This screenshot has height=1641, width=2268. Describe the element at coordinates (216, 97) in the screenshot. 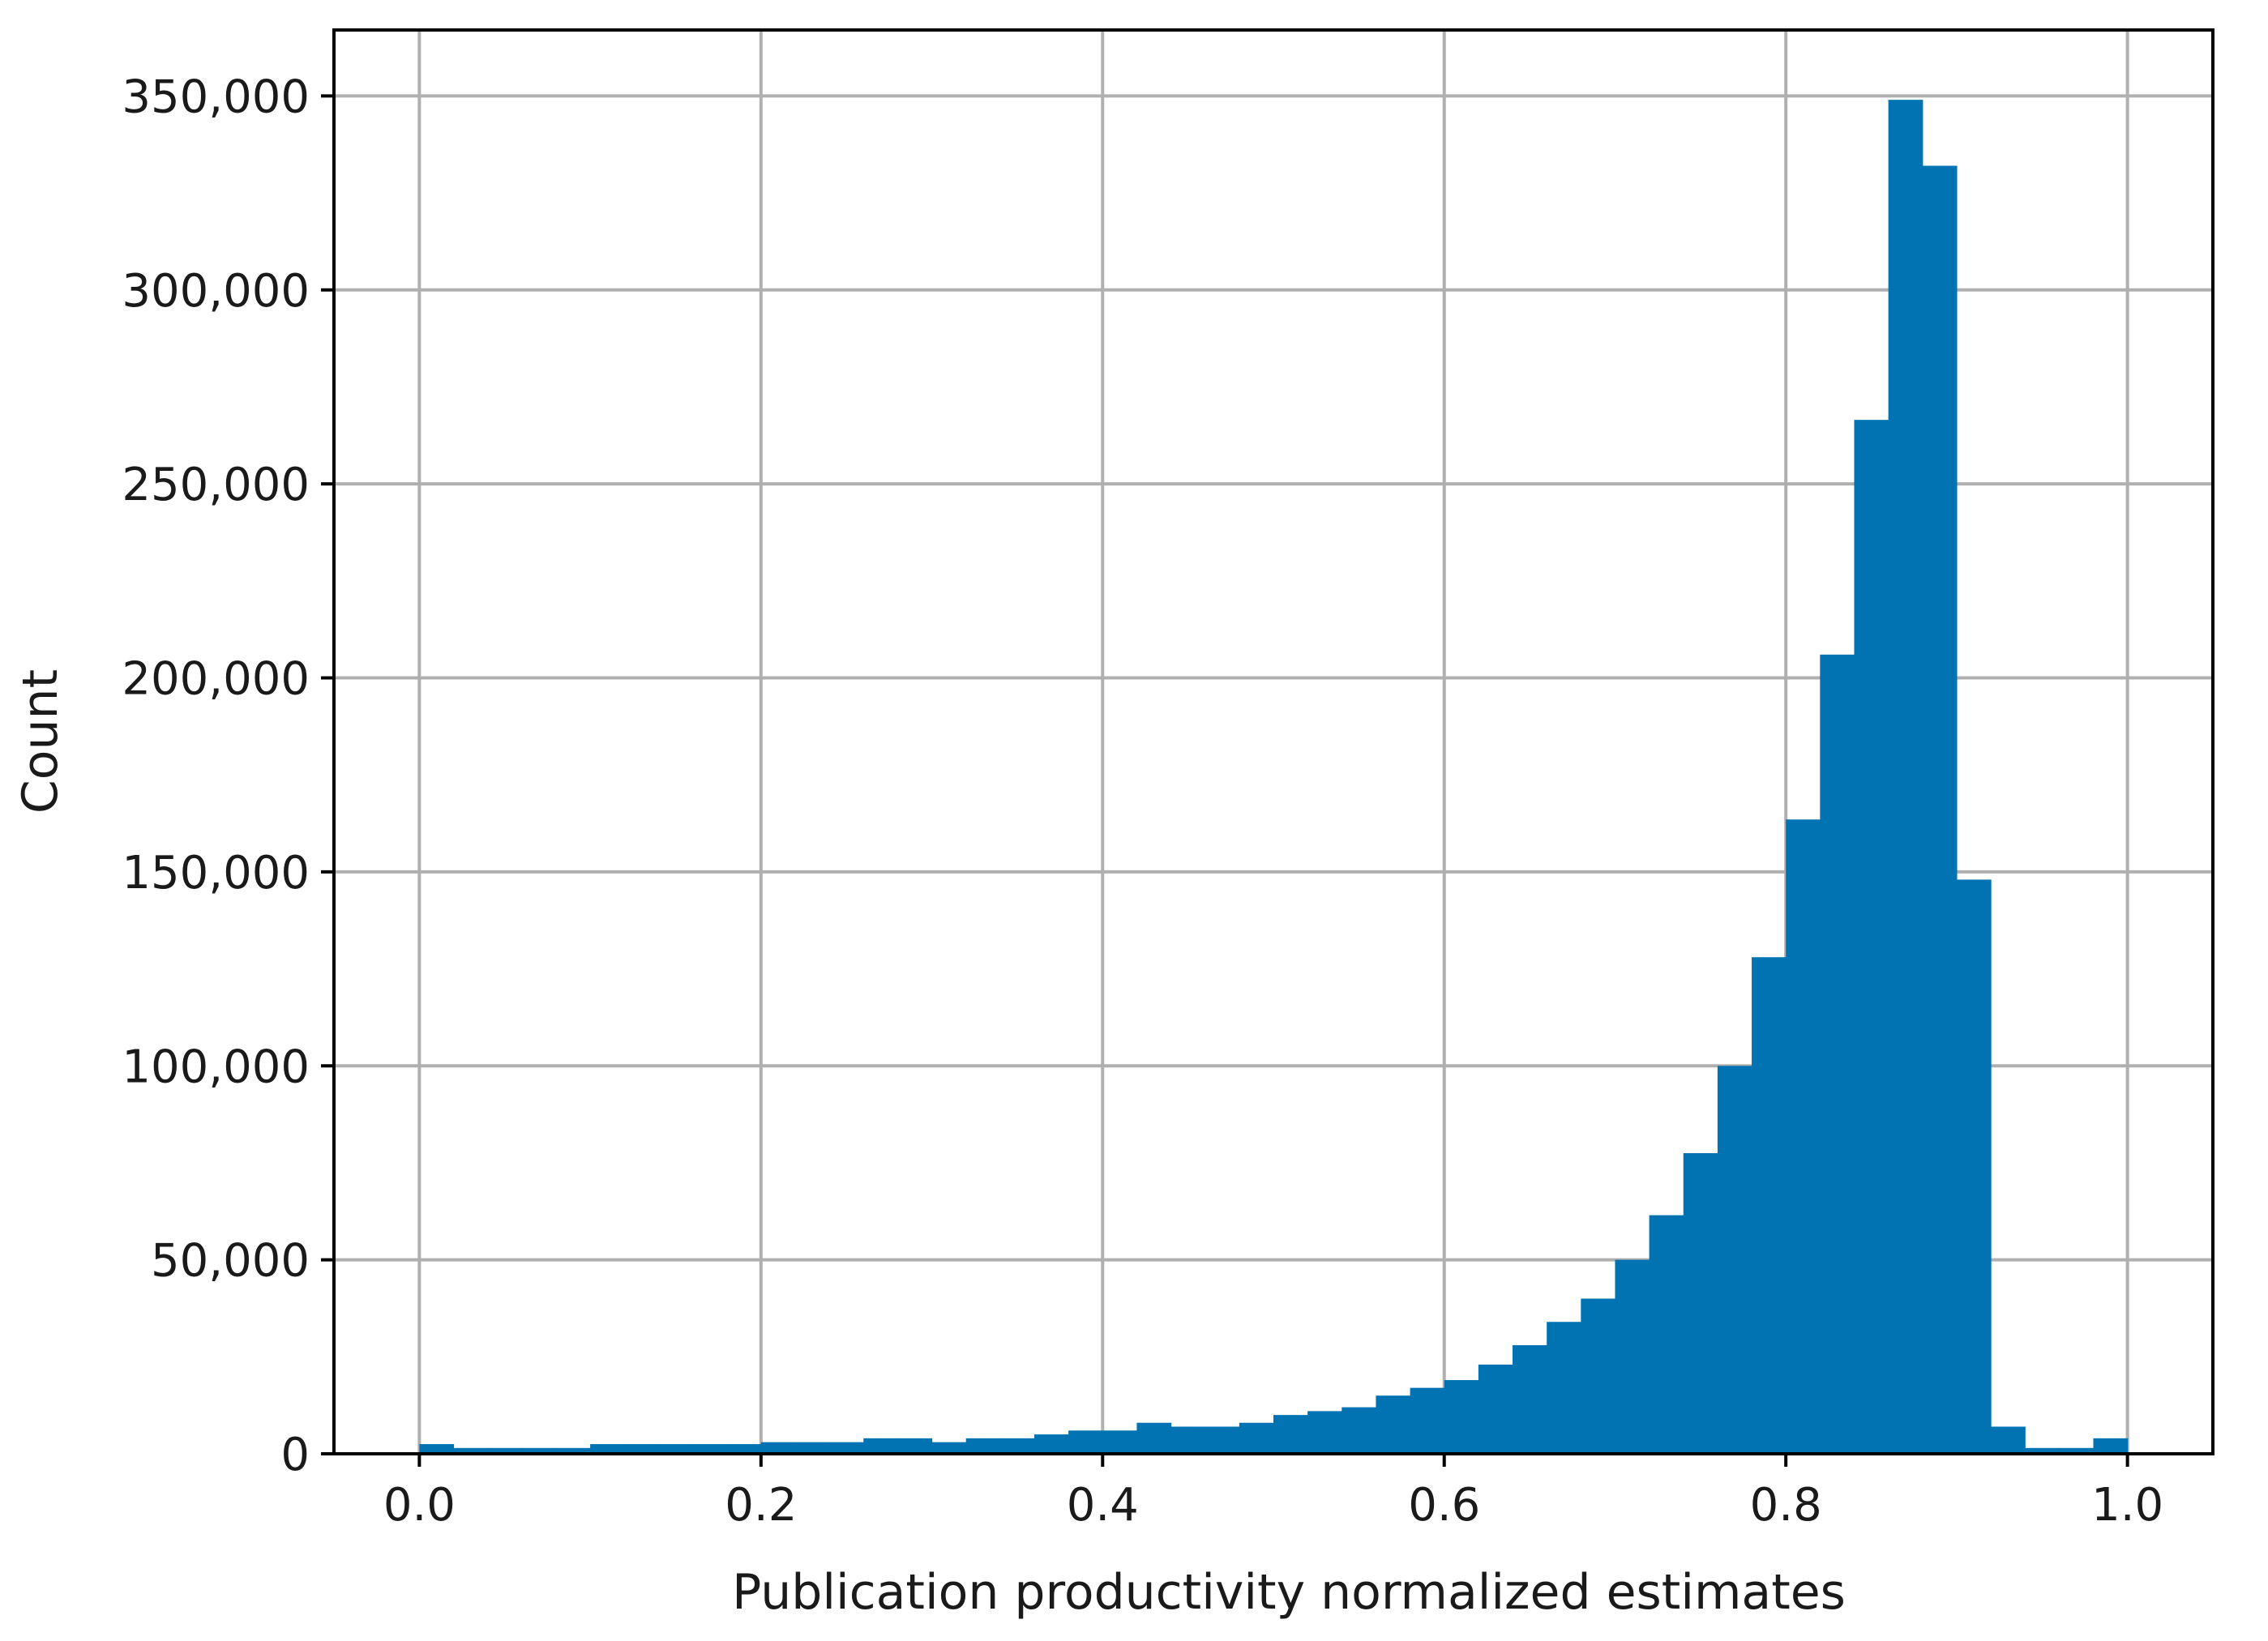

I see `y-tick-label: 350,000` at that location.